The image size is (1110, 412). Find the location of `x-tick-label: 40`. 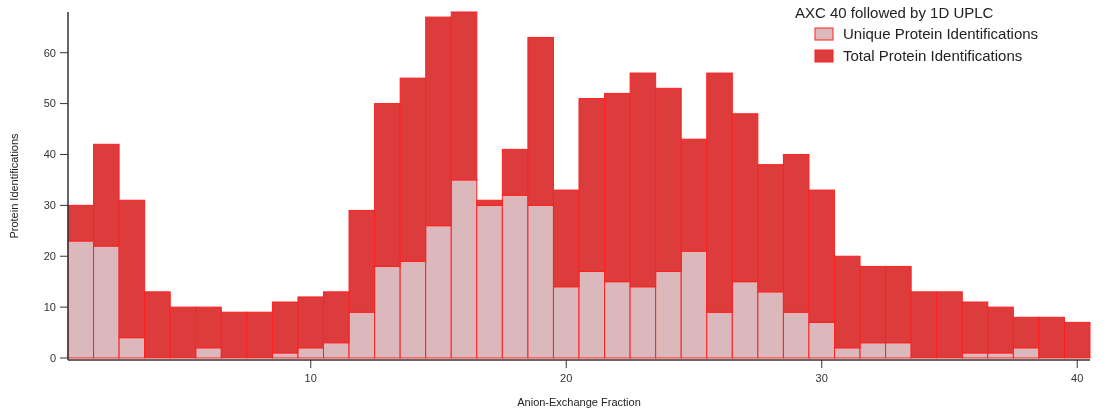

x-tick-label: 40 is located at coordinates (1077, 378).